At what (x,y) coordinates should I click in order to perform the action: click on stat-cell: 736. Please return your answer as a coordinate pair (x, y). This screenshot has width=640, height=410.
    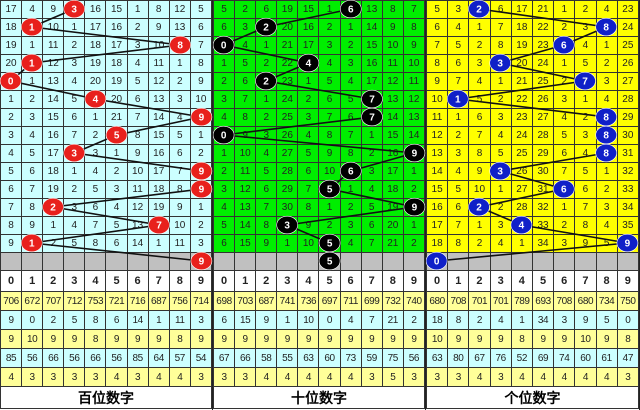
    Looking at the image, I should click on (308, 301).